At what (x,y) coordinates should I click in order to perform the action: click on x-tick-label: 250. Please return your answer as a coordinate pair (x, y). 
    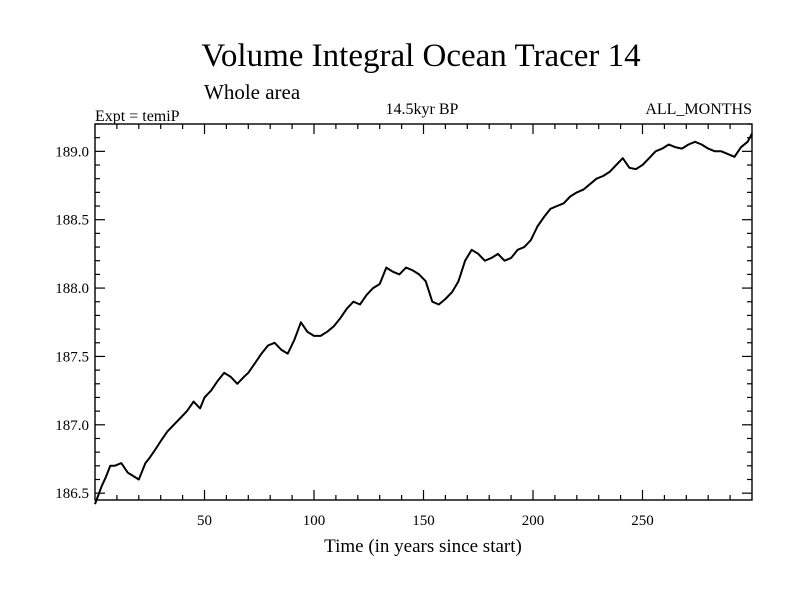
    Looking at the image, I should click on (642, 521).